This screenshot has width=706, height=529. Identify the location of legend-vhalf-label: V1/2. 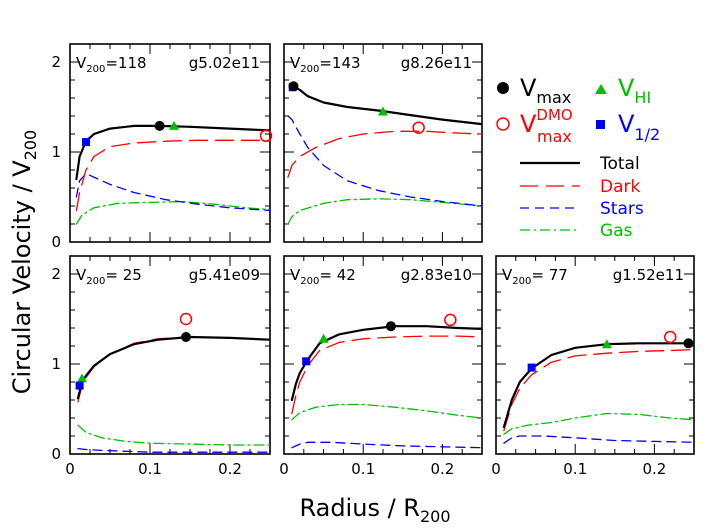
(639, 127).